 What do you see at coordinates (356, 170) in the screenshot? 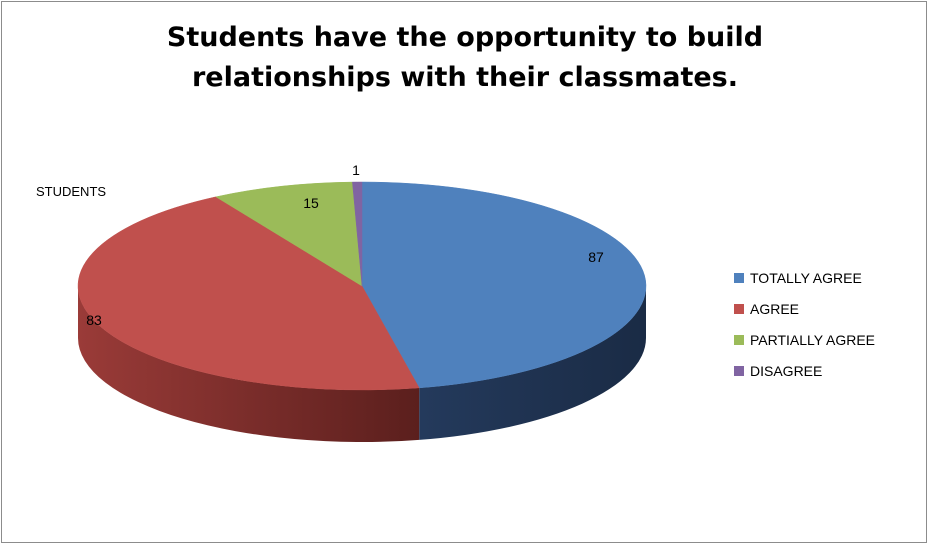
I see `data-label-disagree: 1` at bounding box center [356, 170].